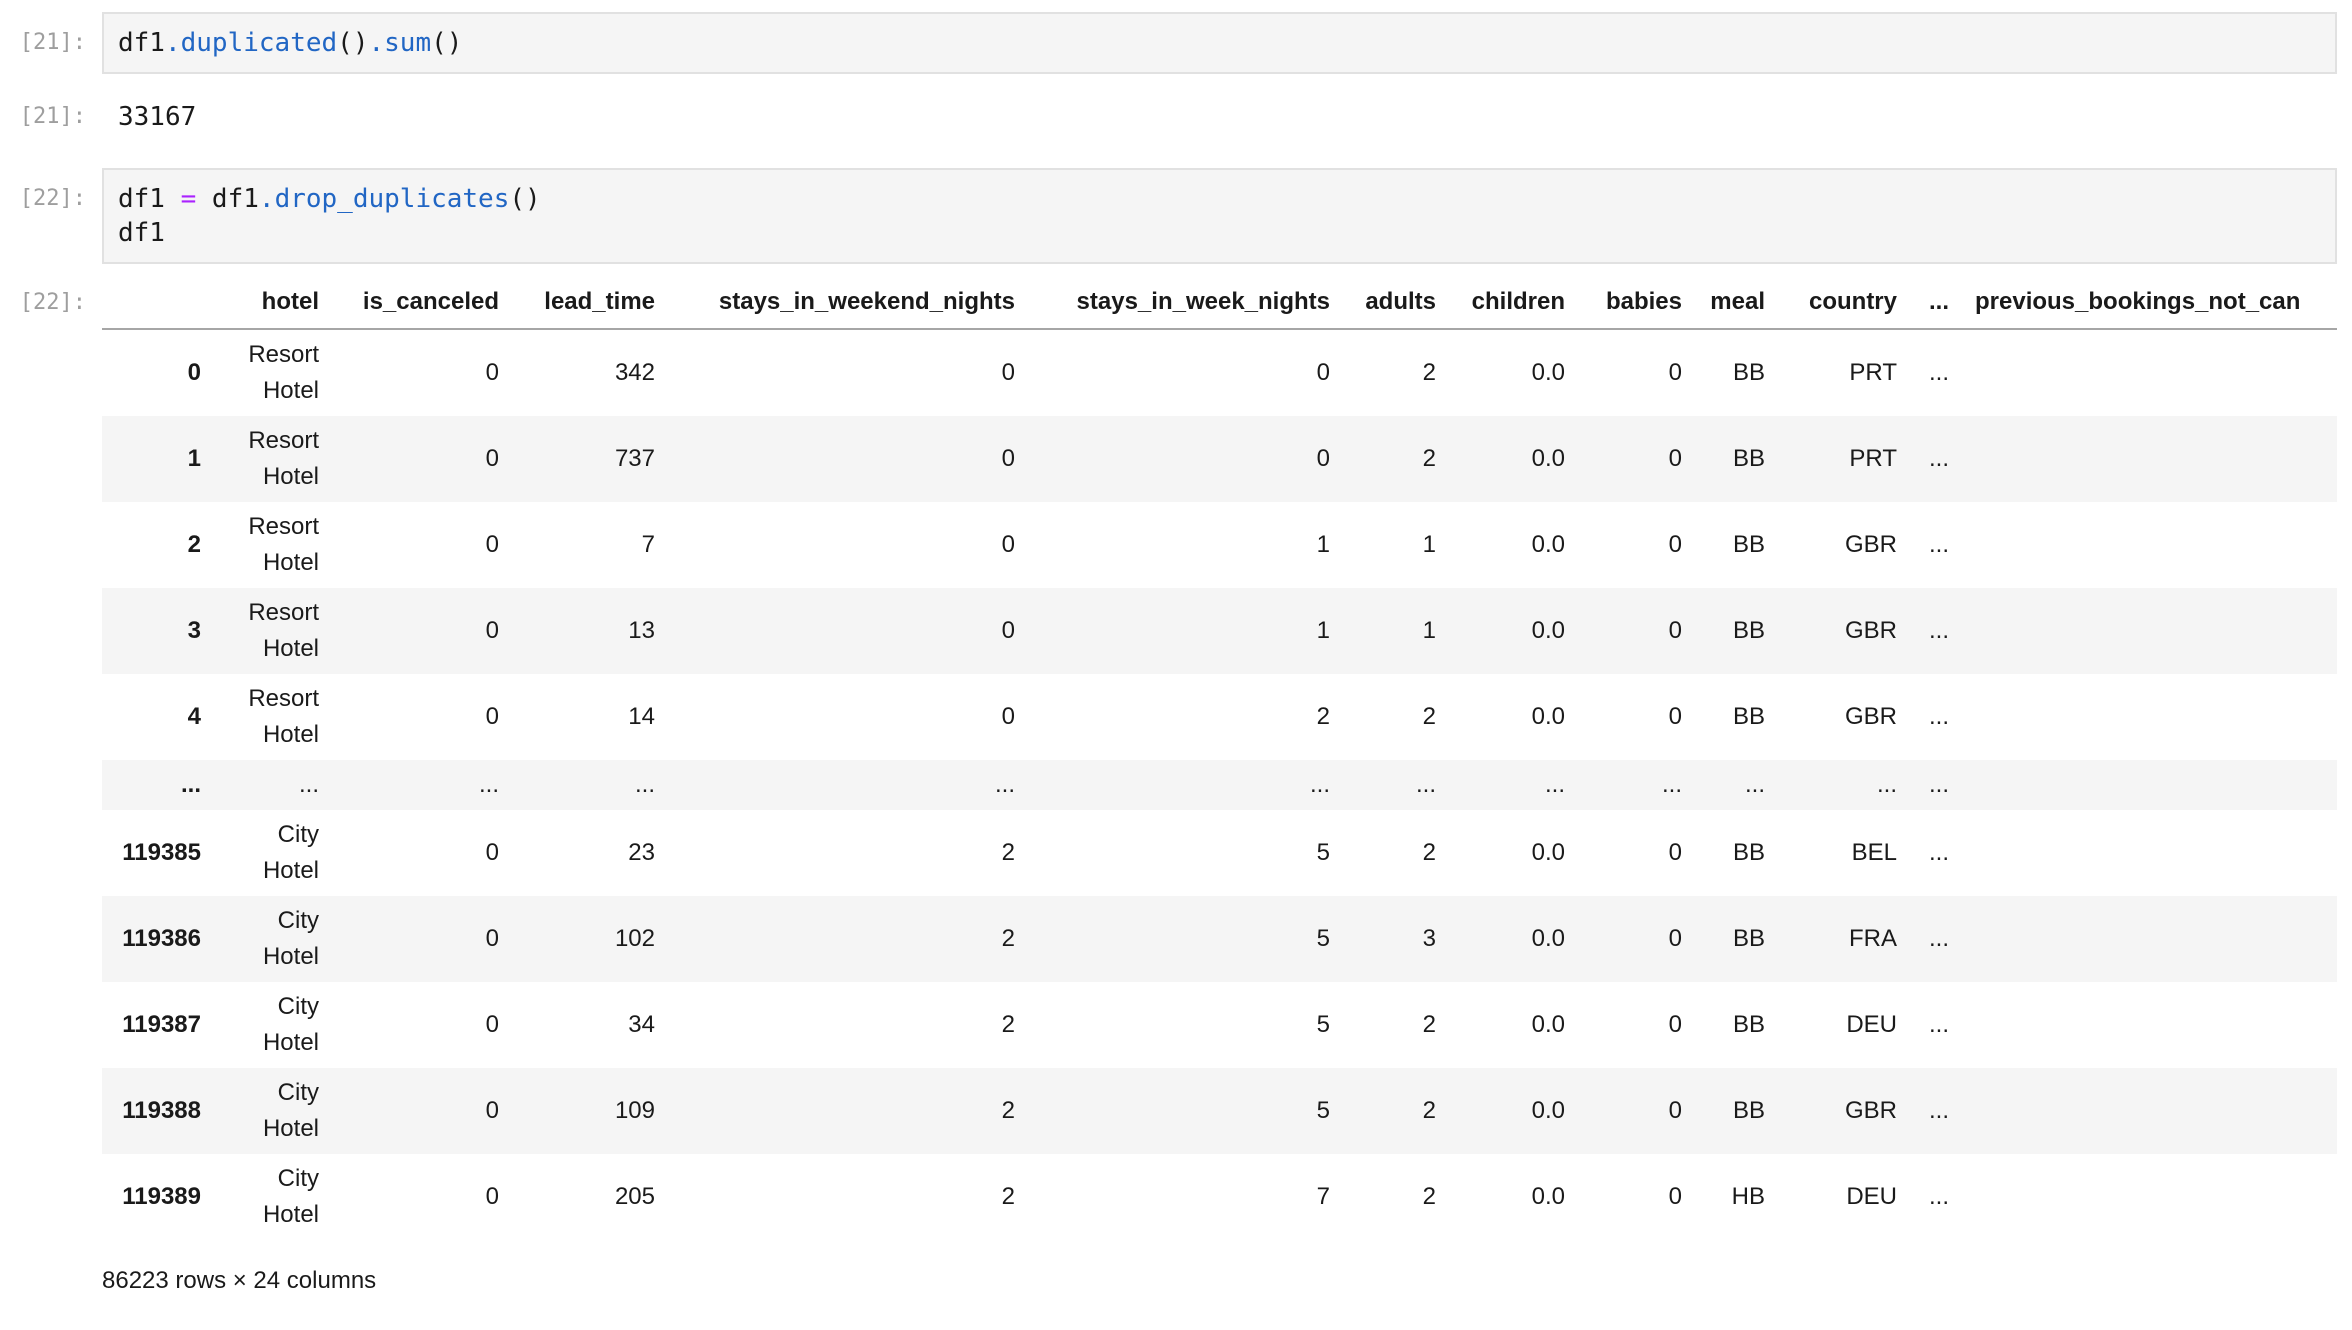 The width and height of the screenshot is (2352, 1330). Describe the element at coordinates (161, 1110) in the screenshot. I see `row-index: 119388` at that location.